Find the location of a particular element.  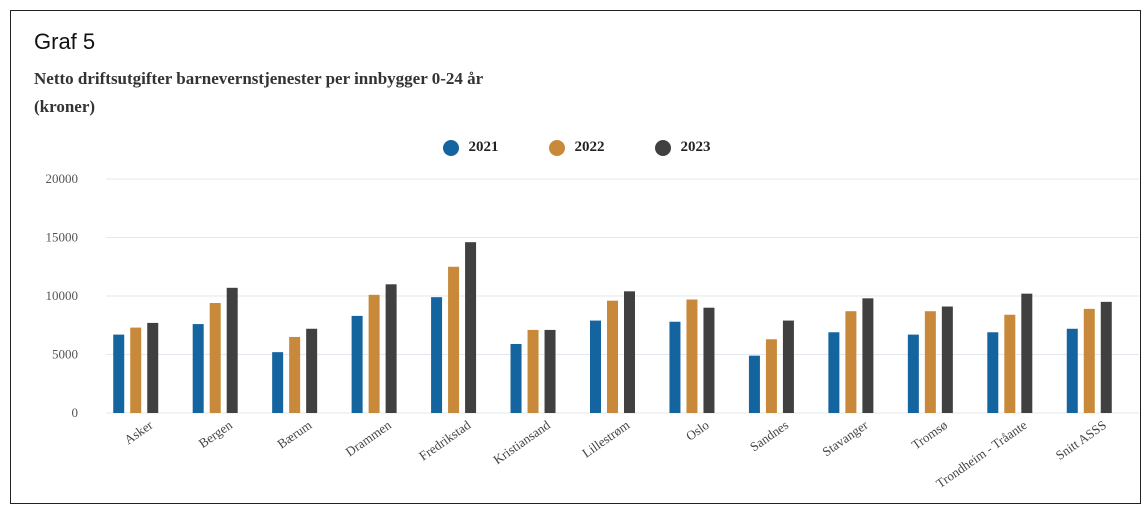

y-tick-label-5000: 5000 is located at coordinates (65, 354).